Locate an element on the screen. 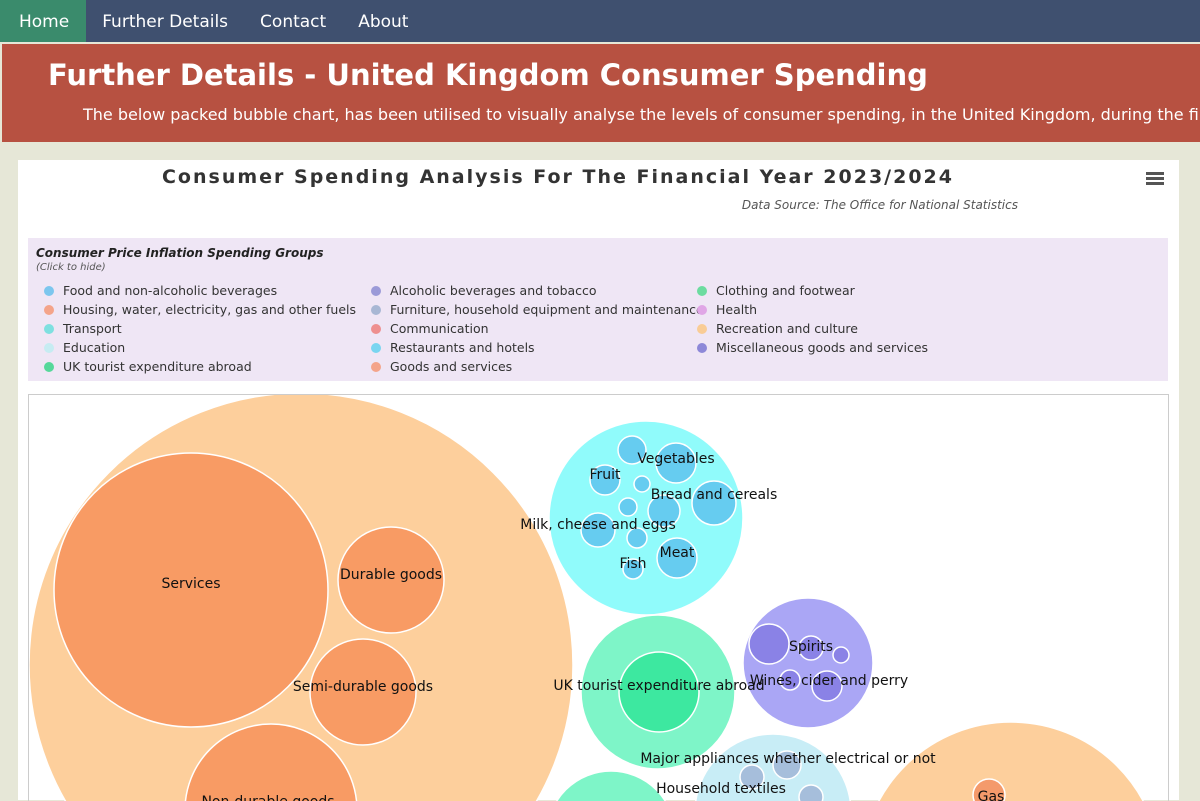 The height and width of the screenshot is (801, 1200). legend-item: Education is located at coordinates (84, 347).